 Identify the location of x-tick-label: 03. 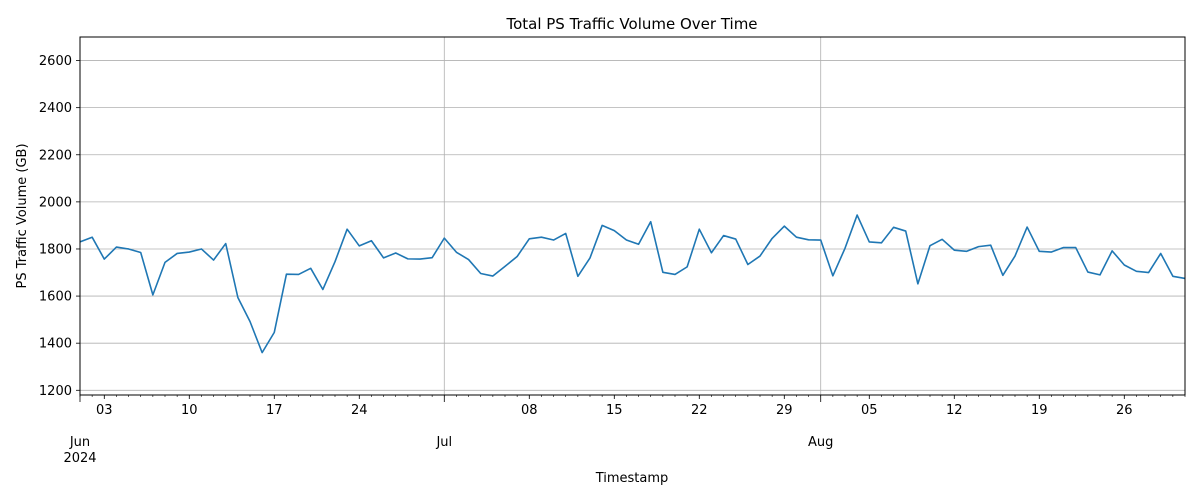
(104, 410).